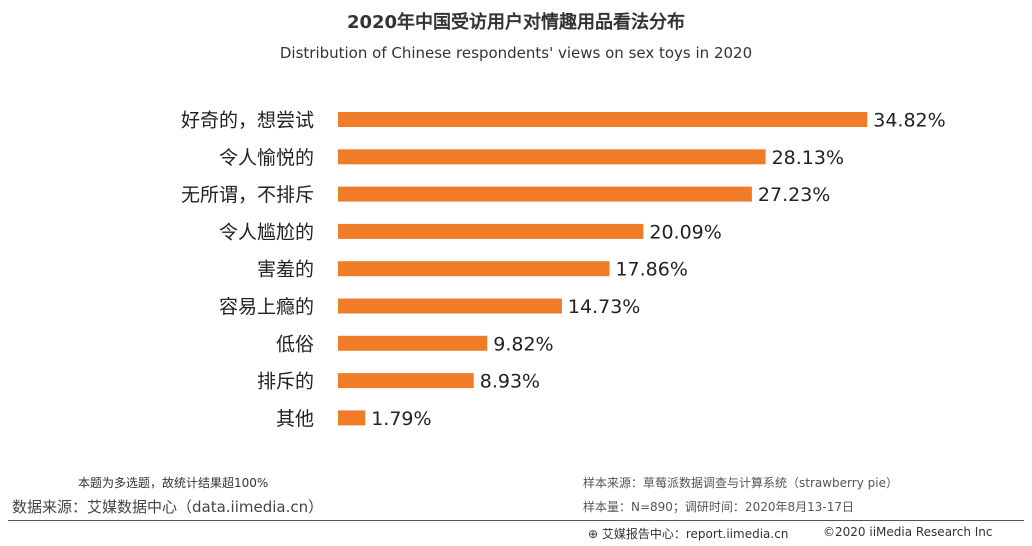 Image resolution: width=1032 pixels, height=546 pixels. Describe the element at coordinates (695, 534) in the screenshot. I see `report-center-text: 艾媒报告中心：report.iimedia.cn` at that location.